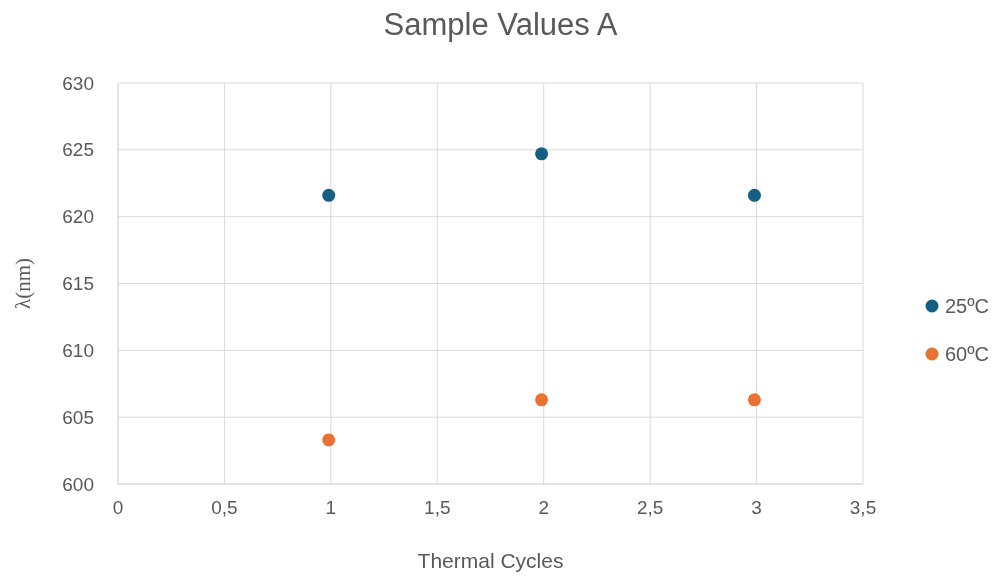 Image resolution: width=1007 pixels, height=577 pixels. Describe the element at coordinates (118, 507) in the screenshot. I see `x-tick-label: 0` at that location.